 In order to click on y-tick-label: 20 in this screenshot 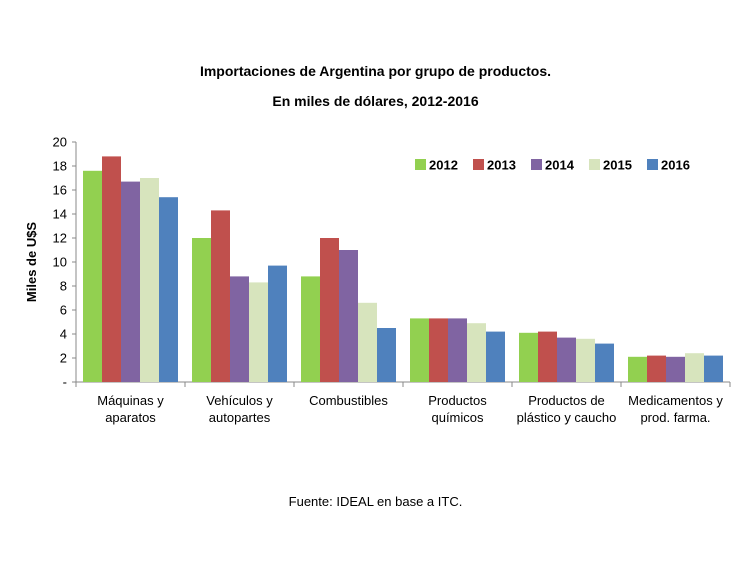, I will do `click(60, 142)`.